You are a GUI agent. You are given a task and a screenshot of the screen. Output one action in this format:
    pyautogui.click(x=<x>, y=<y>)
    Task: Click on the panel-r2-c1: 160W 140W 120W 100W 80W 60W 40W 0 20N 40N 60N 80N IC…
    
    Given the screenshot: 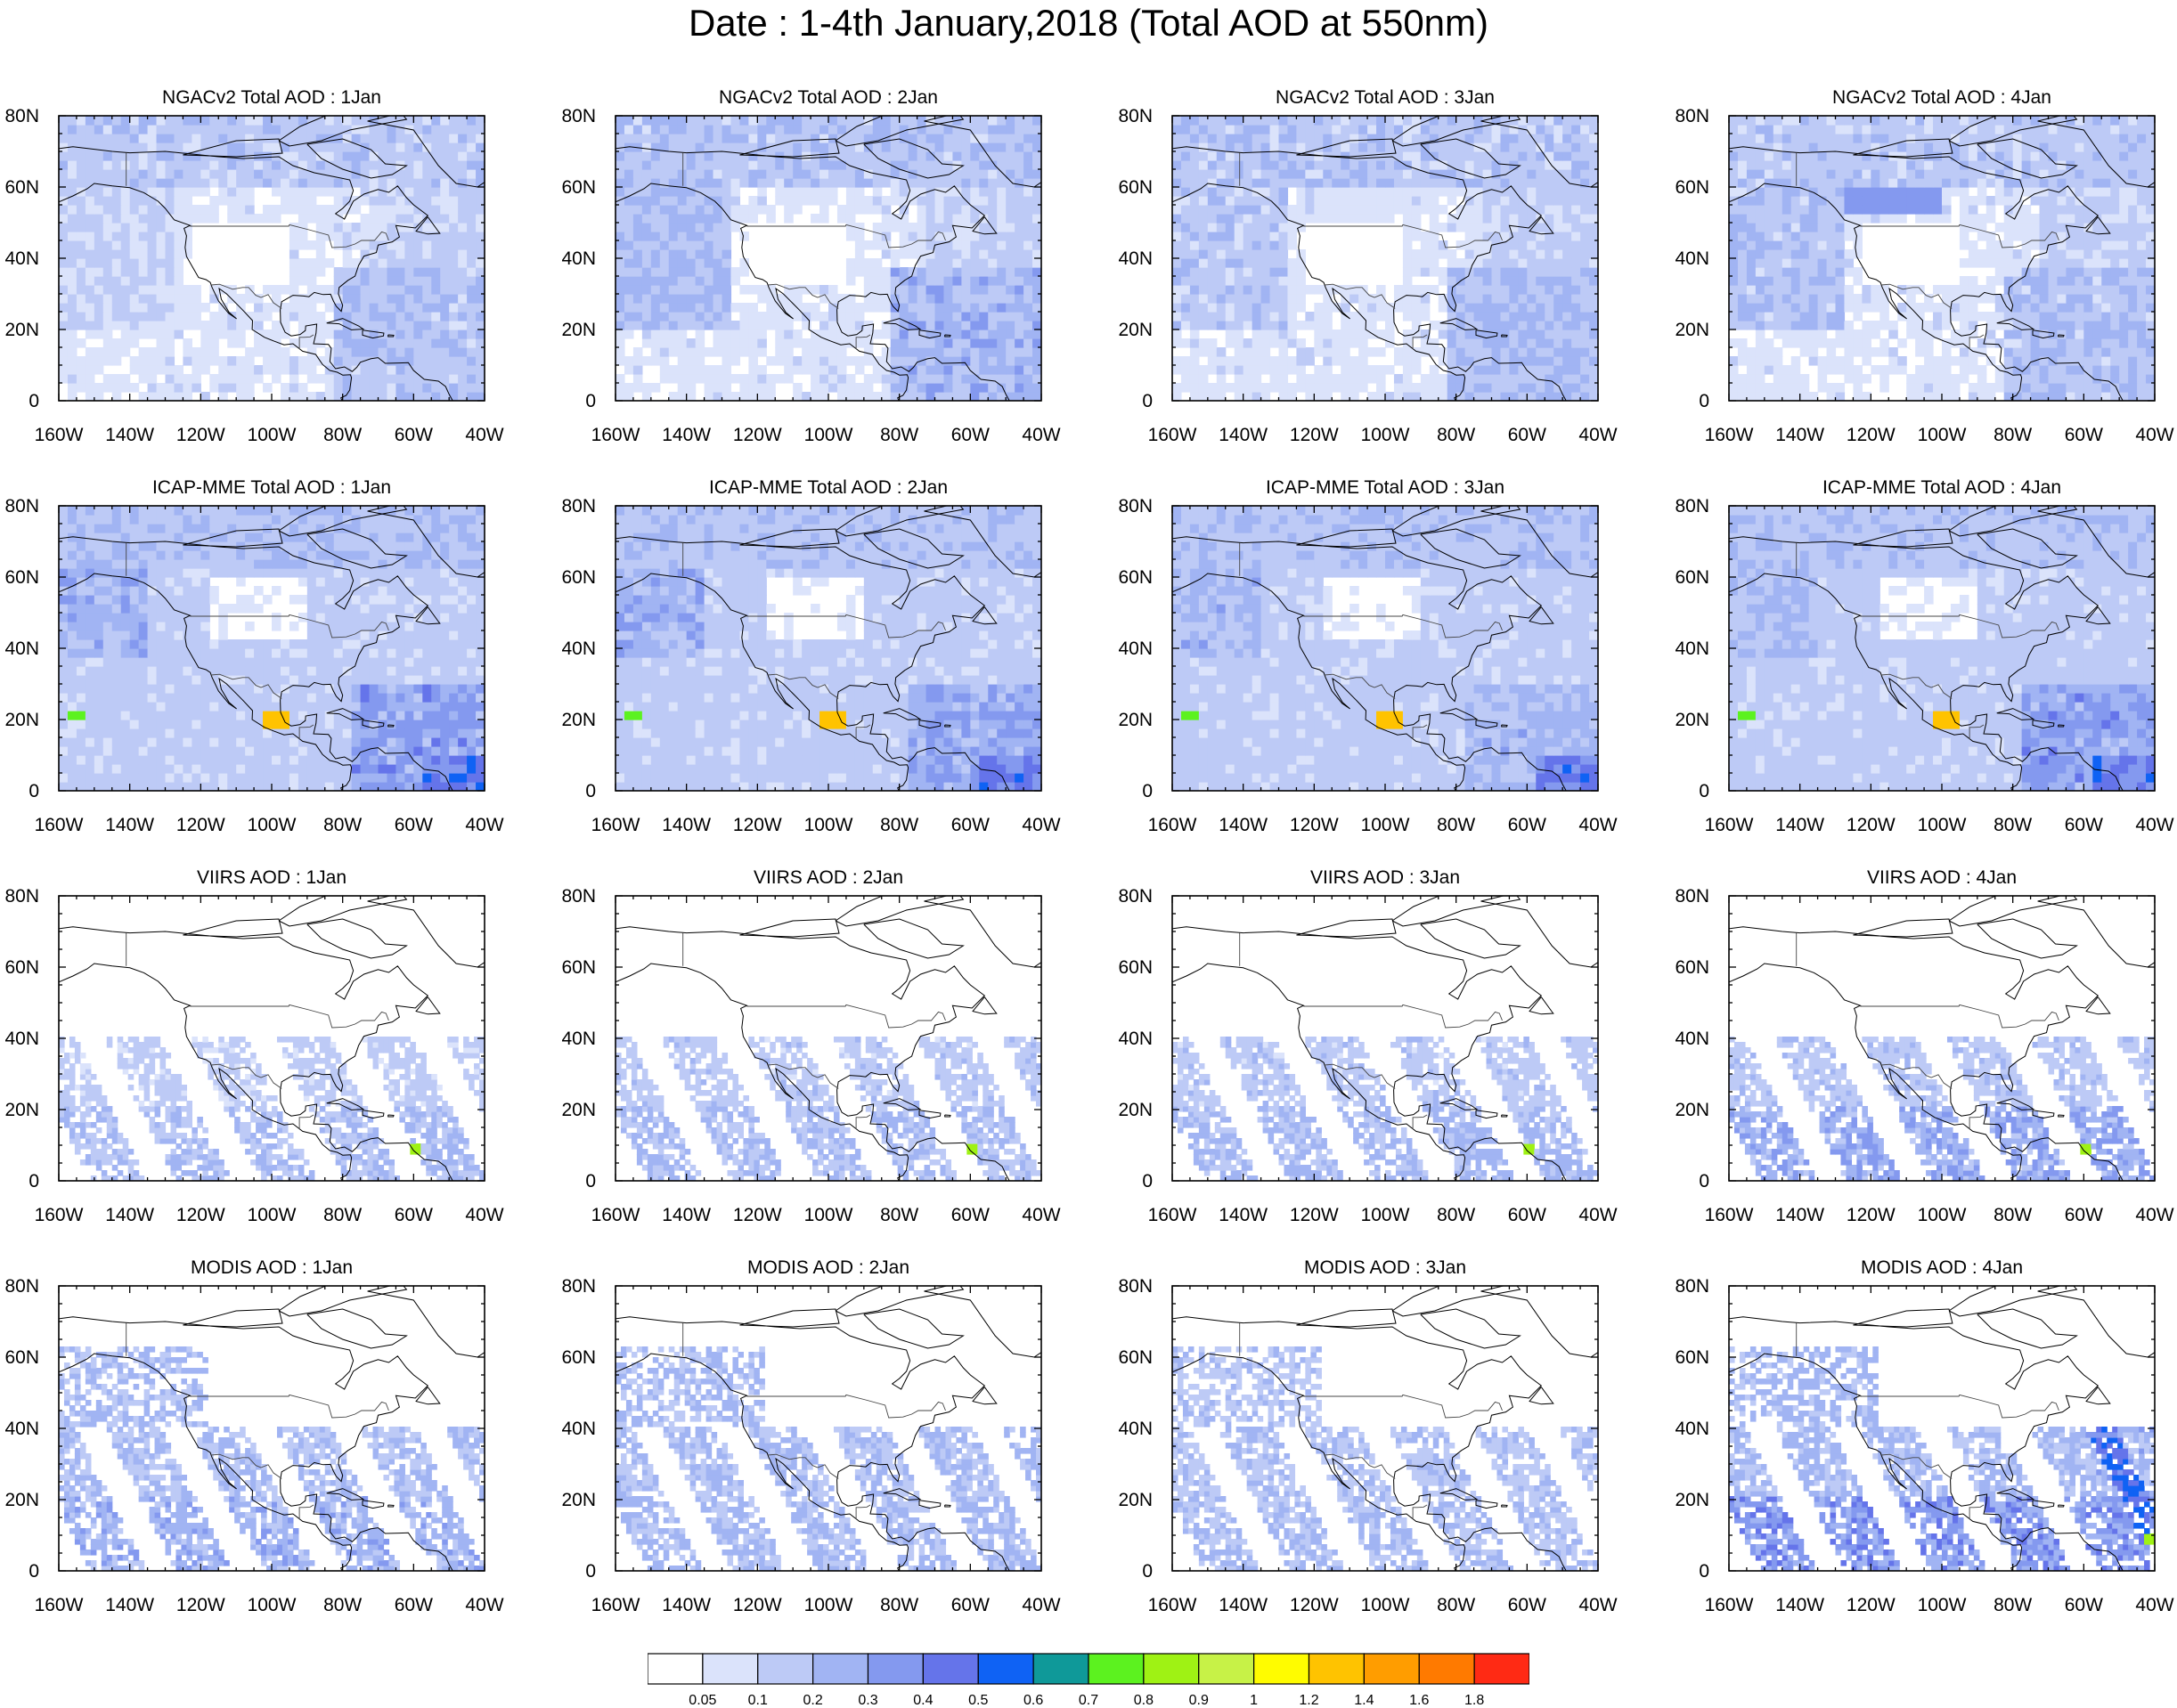 What is the action you would take?
    pyautogui.click(x=254, y=656)
    